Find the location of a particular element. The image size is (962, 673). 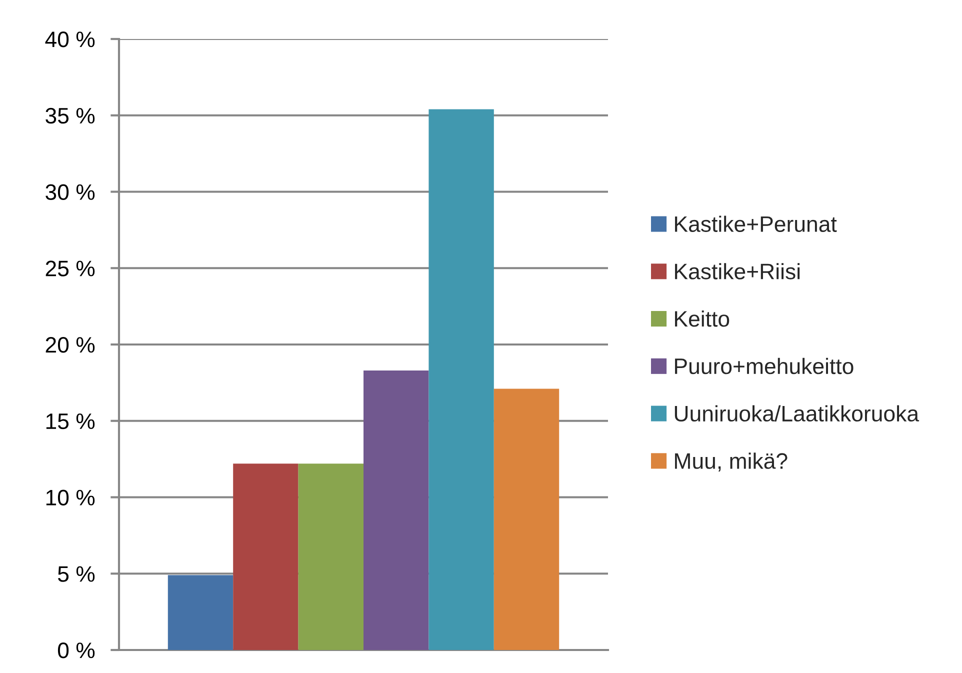

y-tick-label: 20 % is located at coordinates (70, 345).